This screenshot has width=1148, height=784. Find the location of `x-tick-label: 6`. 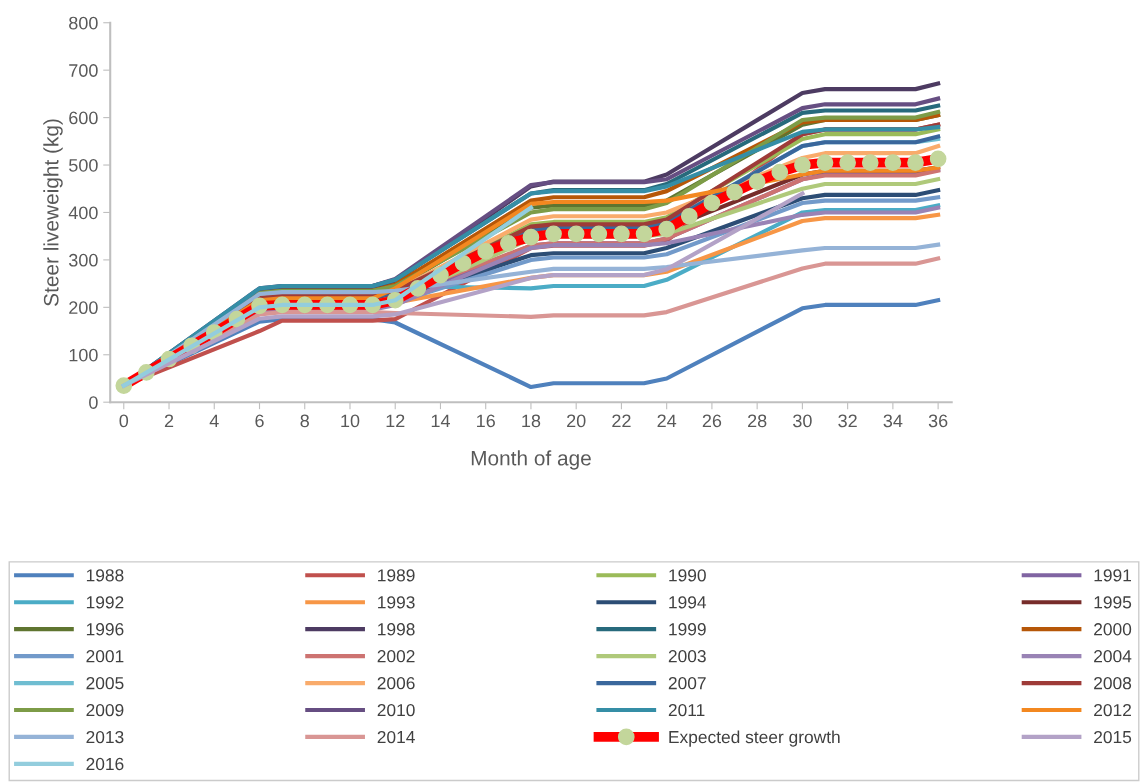

x-tick-label: 6 is located at coordinates (259, 421).